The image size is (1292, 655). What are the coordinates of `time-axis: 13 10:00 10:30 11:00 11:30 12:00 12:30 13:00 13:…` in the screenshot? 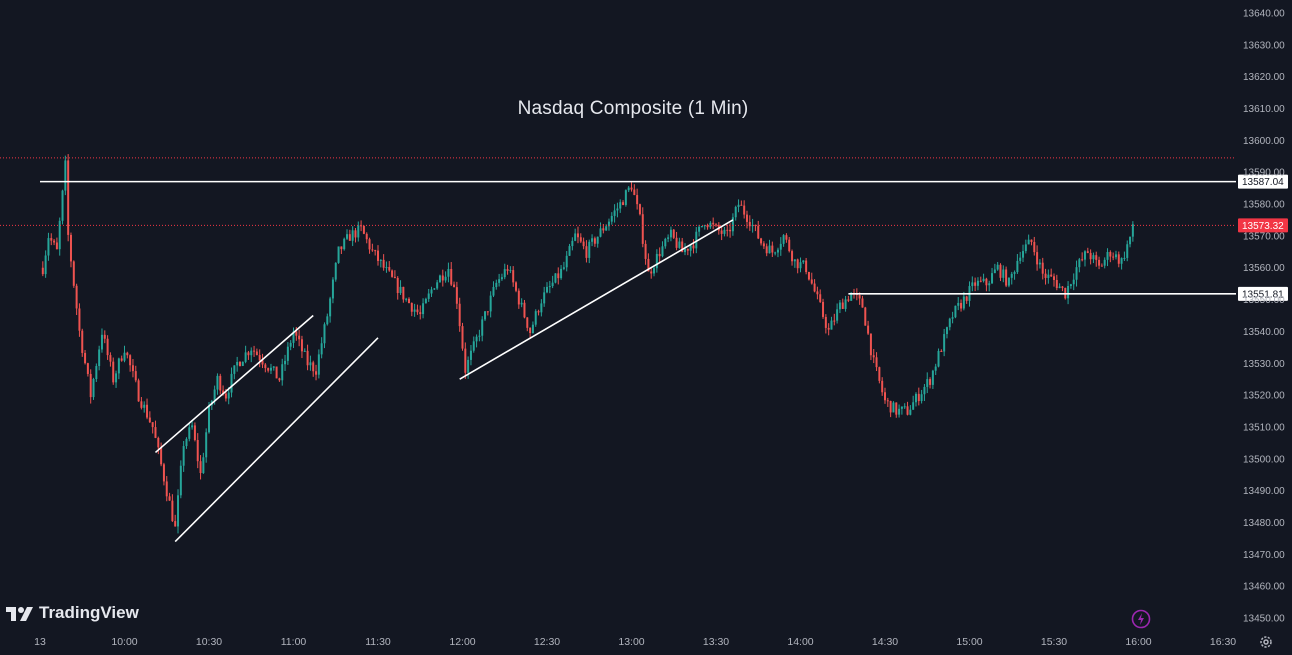 It's located at (635, 642).